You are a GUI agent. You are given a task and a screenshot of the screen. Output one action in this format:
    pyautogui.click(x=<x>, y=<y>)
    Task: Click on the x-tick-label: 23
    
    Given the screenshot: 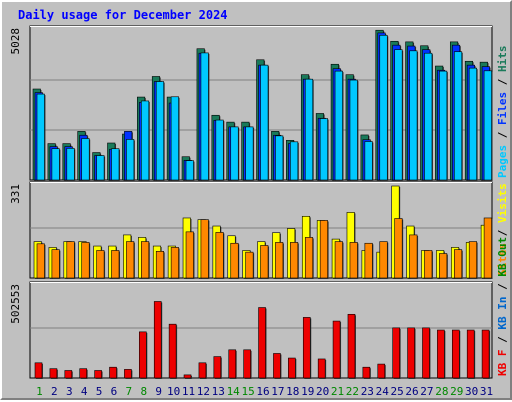 What is the action you would take?
    pyautogui.click(x=367, y=391)
    